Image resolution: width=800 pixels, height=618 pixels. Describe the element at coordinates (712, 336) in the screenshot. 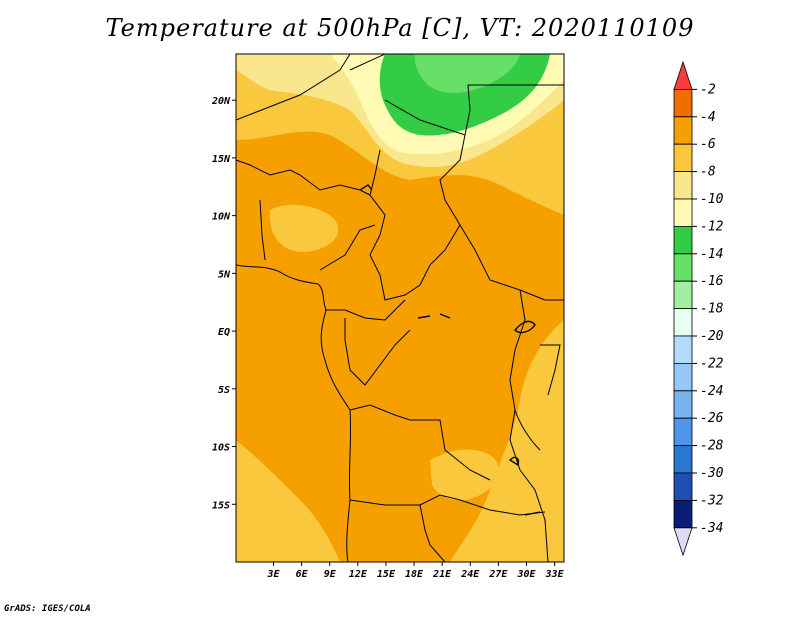

I see `colorbar-label: -20` at that location.